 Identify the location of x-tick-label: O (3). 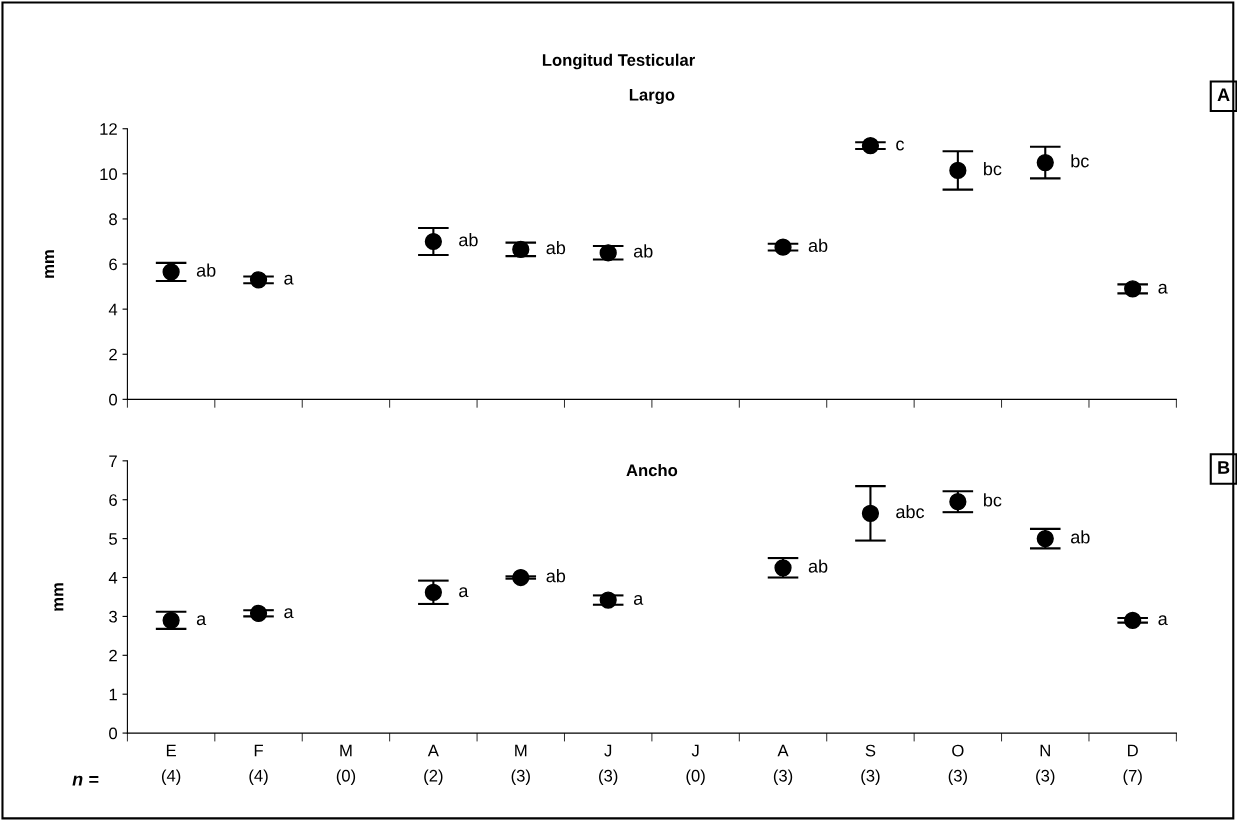
(957, 764).